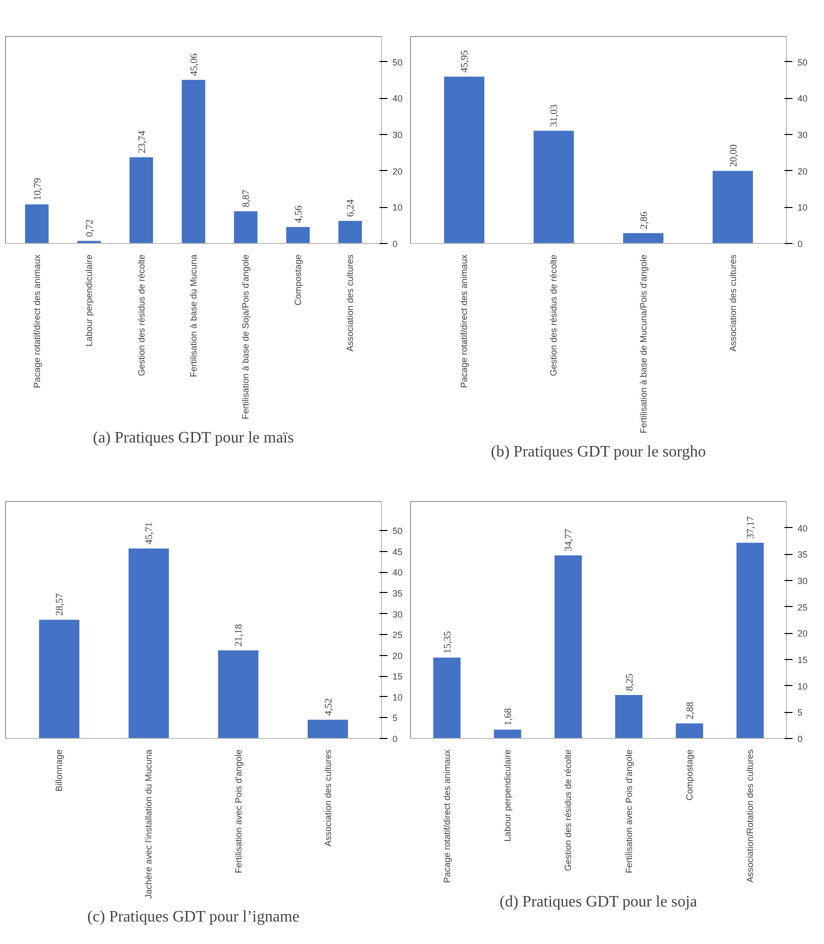 The height and width of the screenshot is (944, 824). Describe the element at coordinates (599, 902) in the screenshot. I see `text: (d) Pratiques GDT pour le soja` at that location.